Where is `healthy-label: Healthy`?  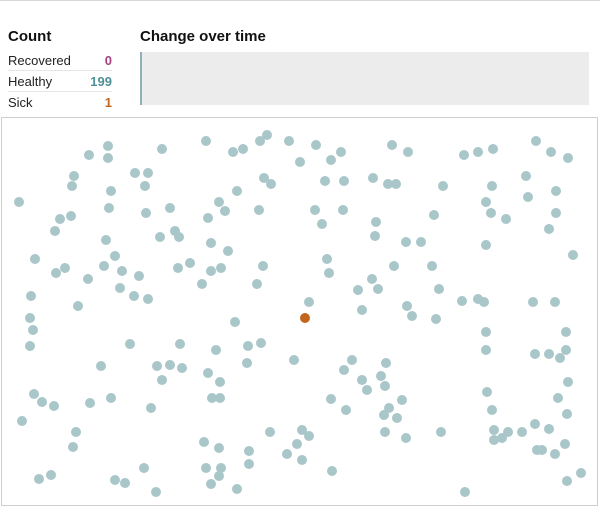 healthy-label: Healthy is located at coordinates (30, 81).